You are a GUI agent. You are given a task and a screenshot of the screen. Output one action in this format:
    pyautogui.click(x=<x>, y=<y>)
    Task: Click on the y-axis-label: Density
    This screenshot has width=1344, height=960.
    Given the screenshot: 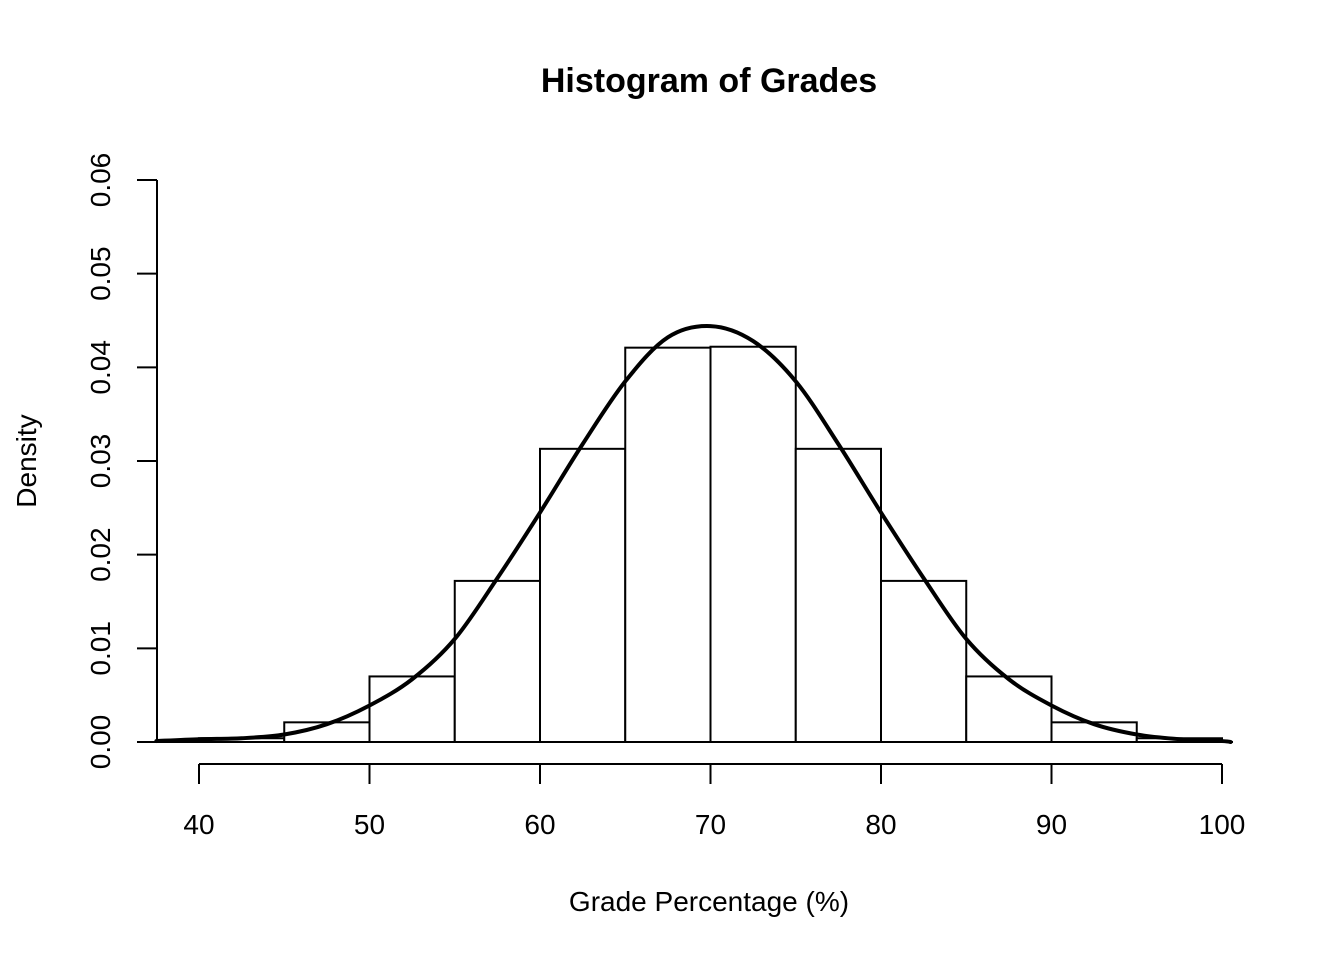 What is the action you would take?
    pyautogui.click(x=26, y=460)
    